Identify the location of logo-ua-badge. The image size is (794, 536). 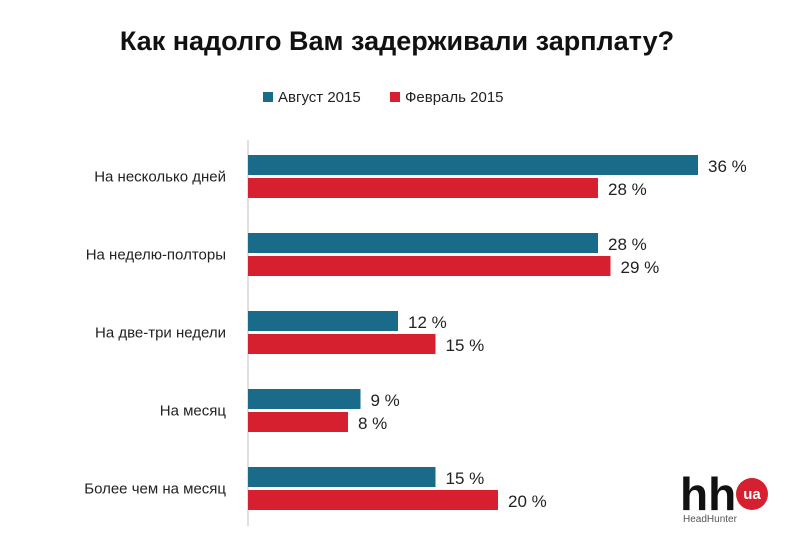
(752, 494).